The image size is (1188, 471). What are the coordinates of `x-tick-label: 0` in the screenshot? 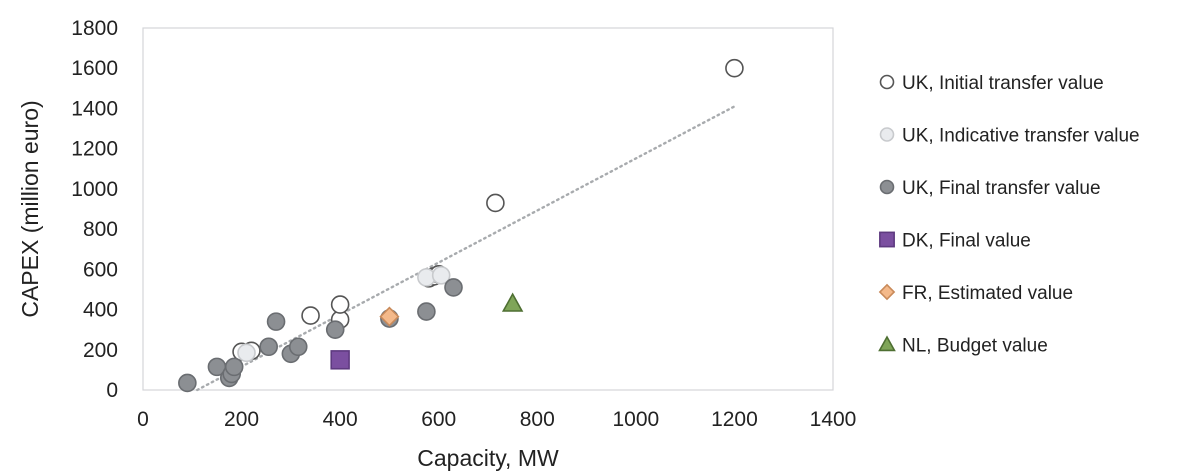 It's located at (143, 419).